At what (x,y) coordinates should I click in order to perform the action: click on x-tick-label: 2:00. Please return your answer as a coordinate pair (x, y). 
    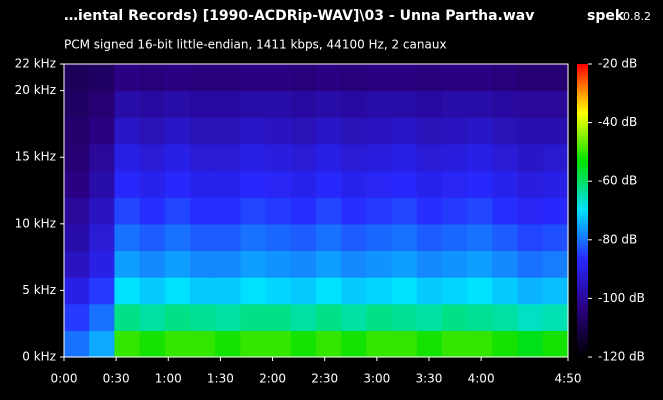
    Looking at the image, I should click on (272, 379).